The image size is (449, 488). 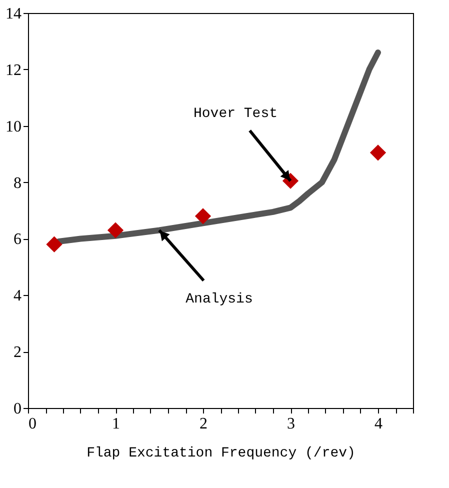 I want to click on x-tick-label: 2, so click(x=204, y=424).